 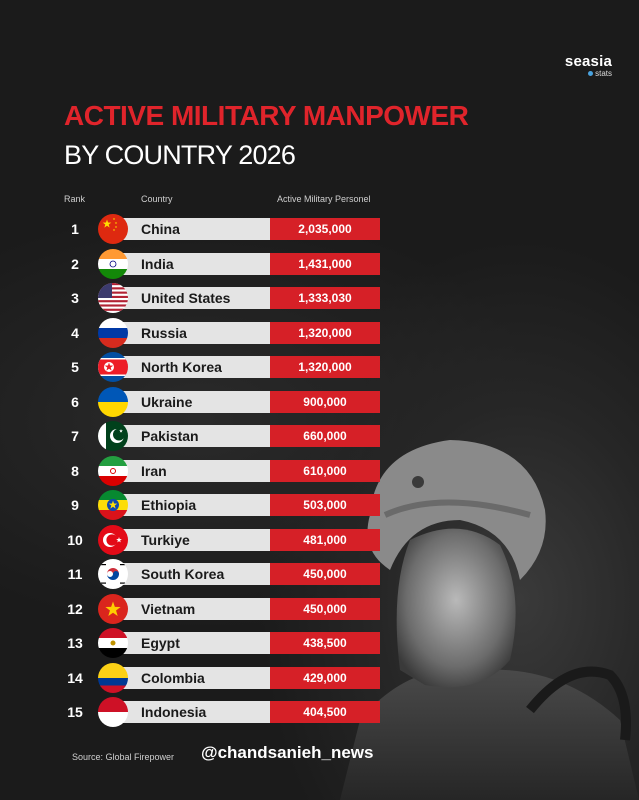 What do you see at coordinates (266, 115) in the screenshot?
I see `chart-title: ACTIVE MILITARY MANPOWER` at bounding box center [266, 115].